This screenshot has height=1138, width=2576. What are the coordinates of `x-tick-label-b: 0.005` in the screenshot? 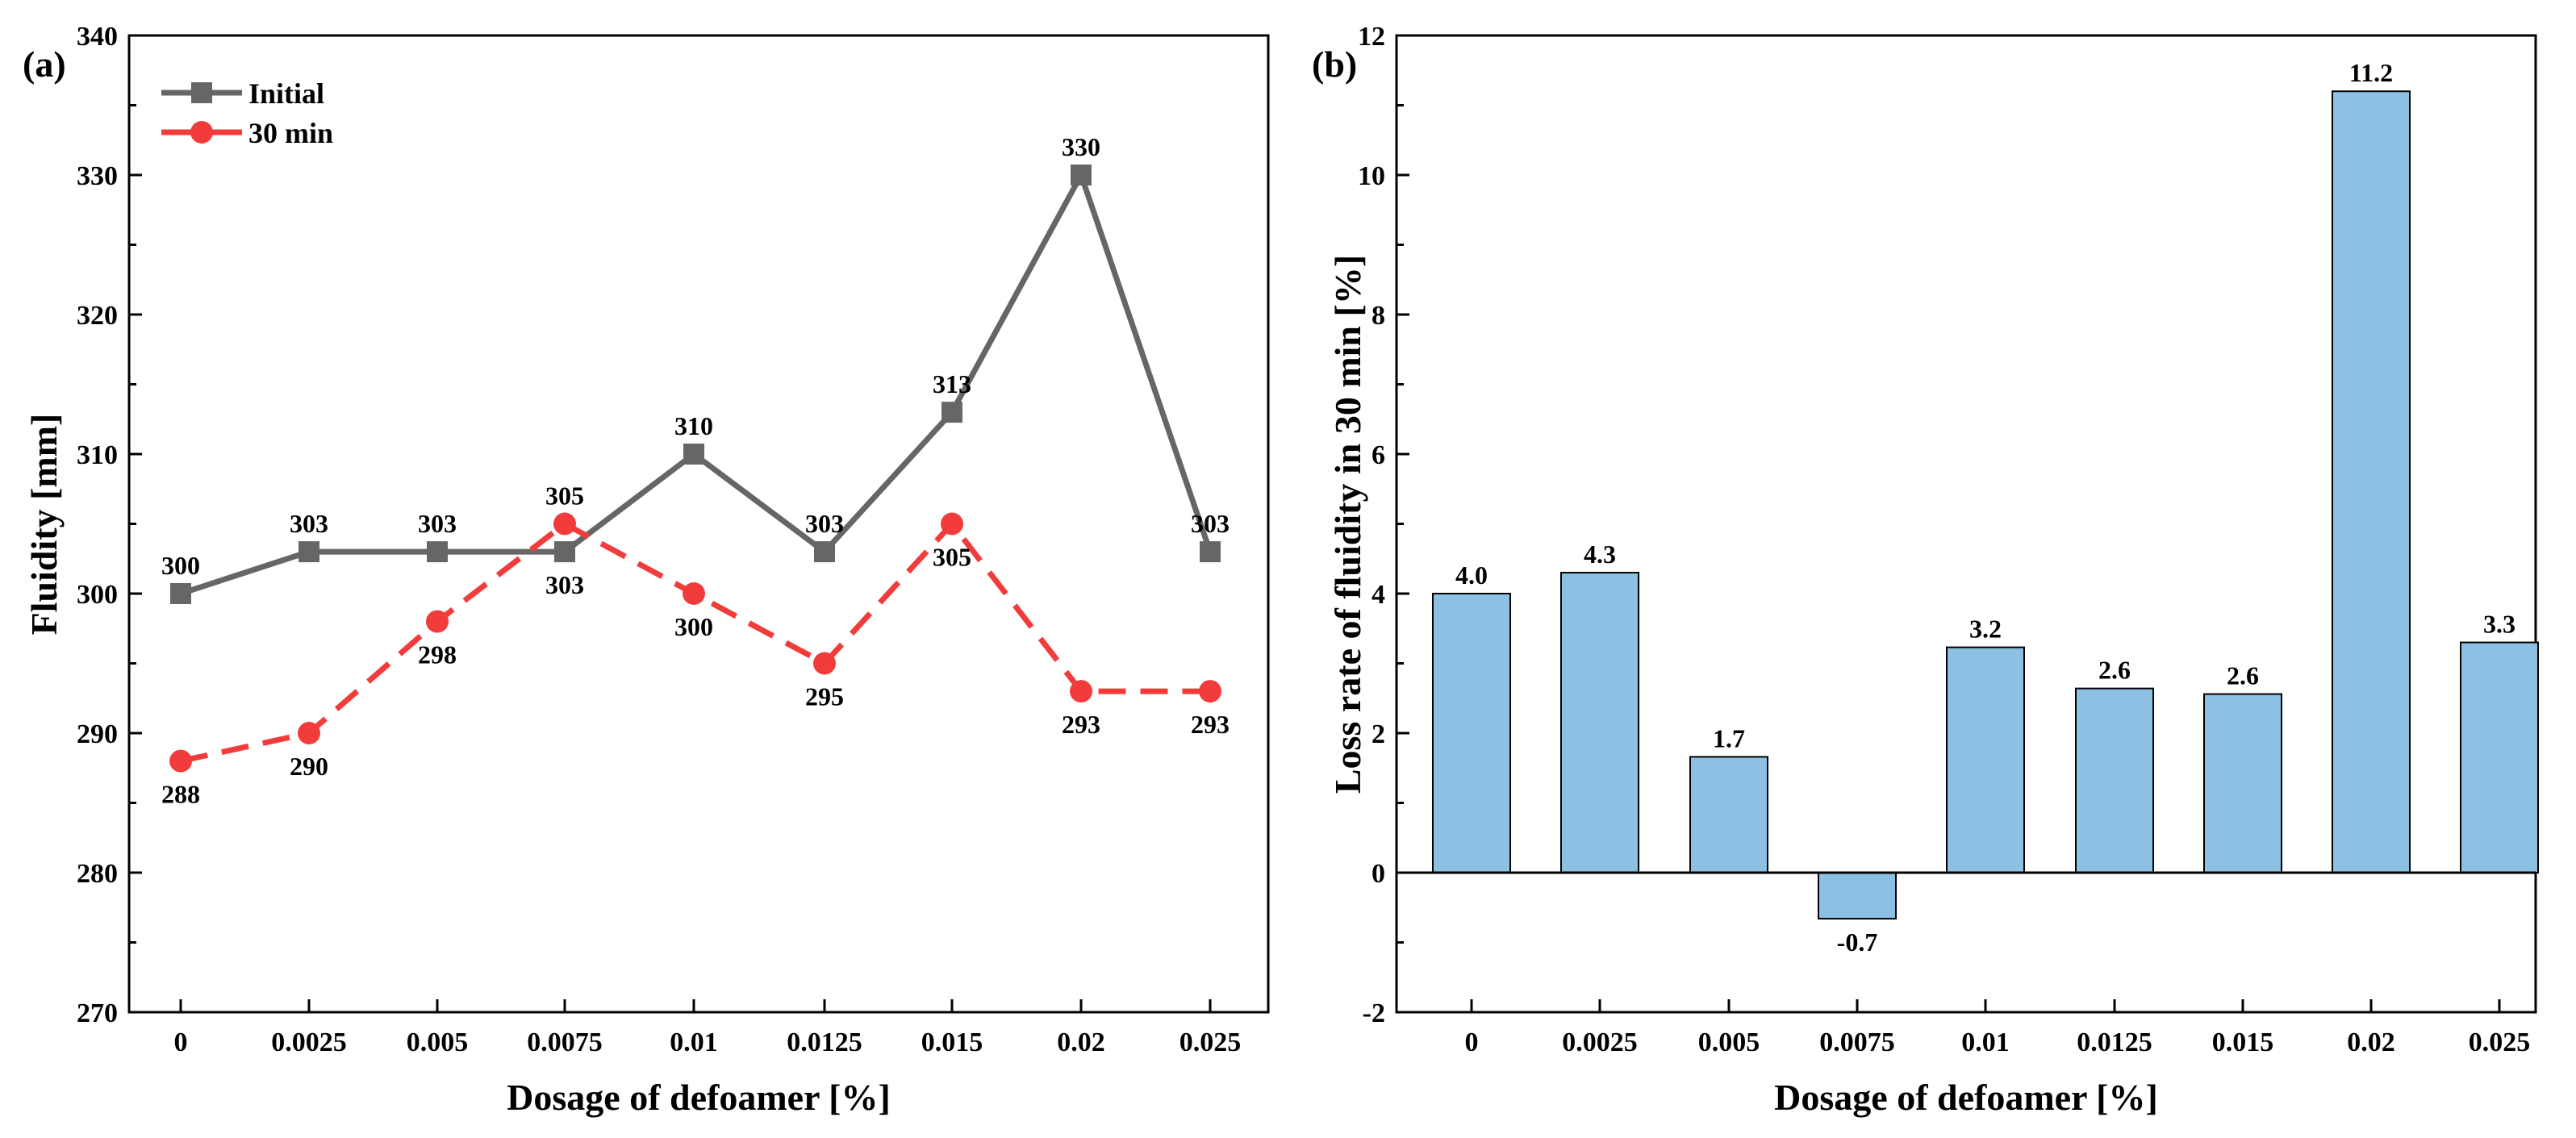 It's located at (1729, 1042).